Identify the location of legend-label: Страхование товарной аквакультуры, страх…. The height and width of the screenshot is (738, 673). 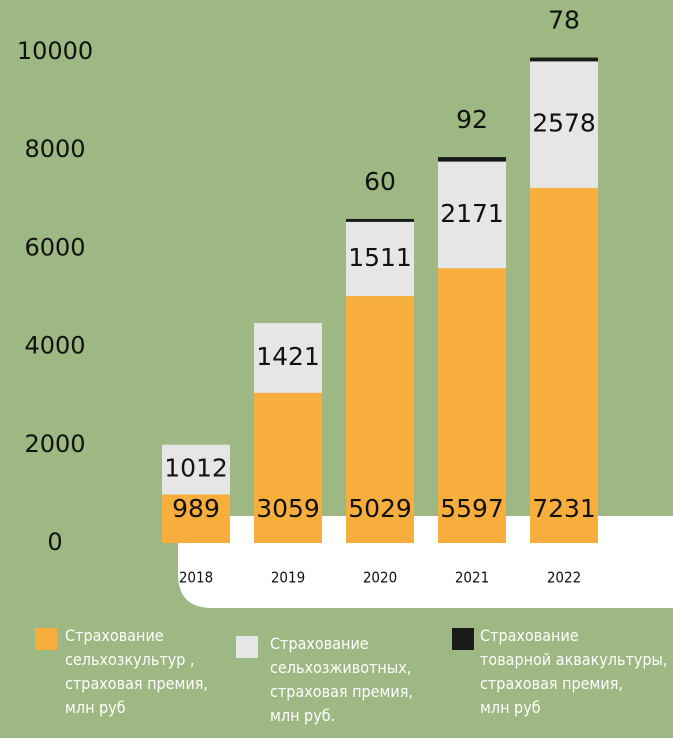
(574, 671).